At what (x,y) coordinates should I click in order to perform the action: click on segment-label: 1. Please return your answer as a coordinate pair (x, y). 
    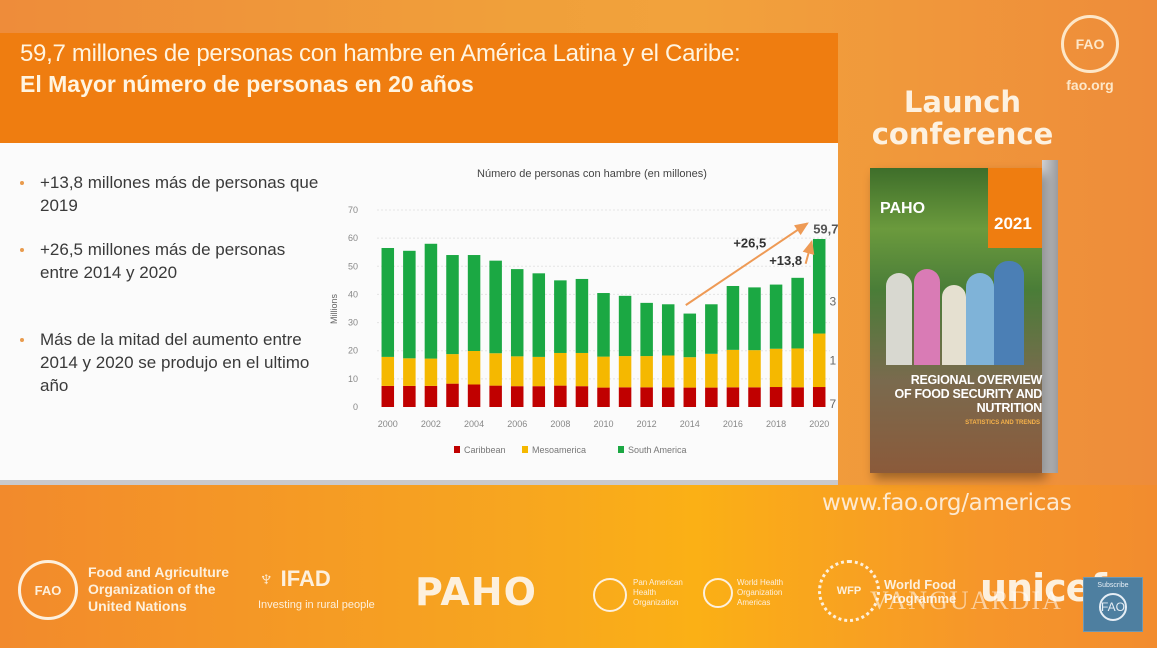
    Looking at the image, I should click on (832, 361).